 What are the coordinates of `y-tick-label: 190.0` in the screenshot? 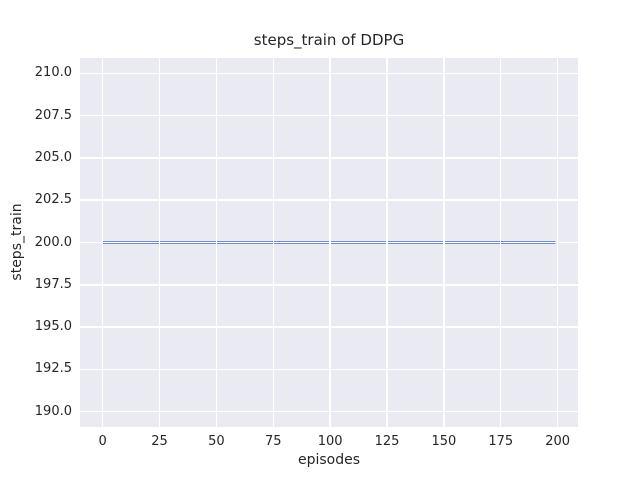 It's located at (53, 411).